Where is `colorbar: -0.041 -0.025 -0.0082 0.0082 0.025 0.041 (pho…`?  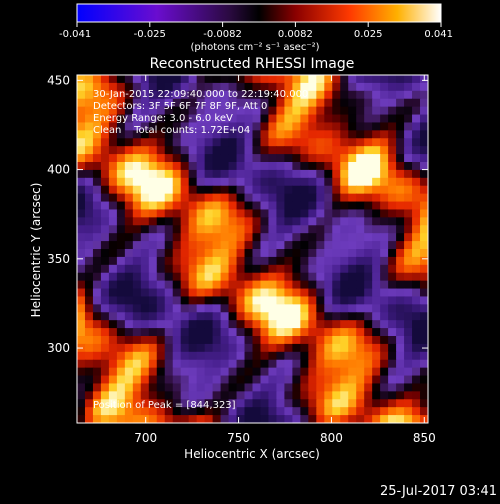
colorbar: -0.041 -0.025 -0.0082 0.0082 0.025 0.041 (pho… is located at coordinates (256, 28).